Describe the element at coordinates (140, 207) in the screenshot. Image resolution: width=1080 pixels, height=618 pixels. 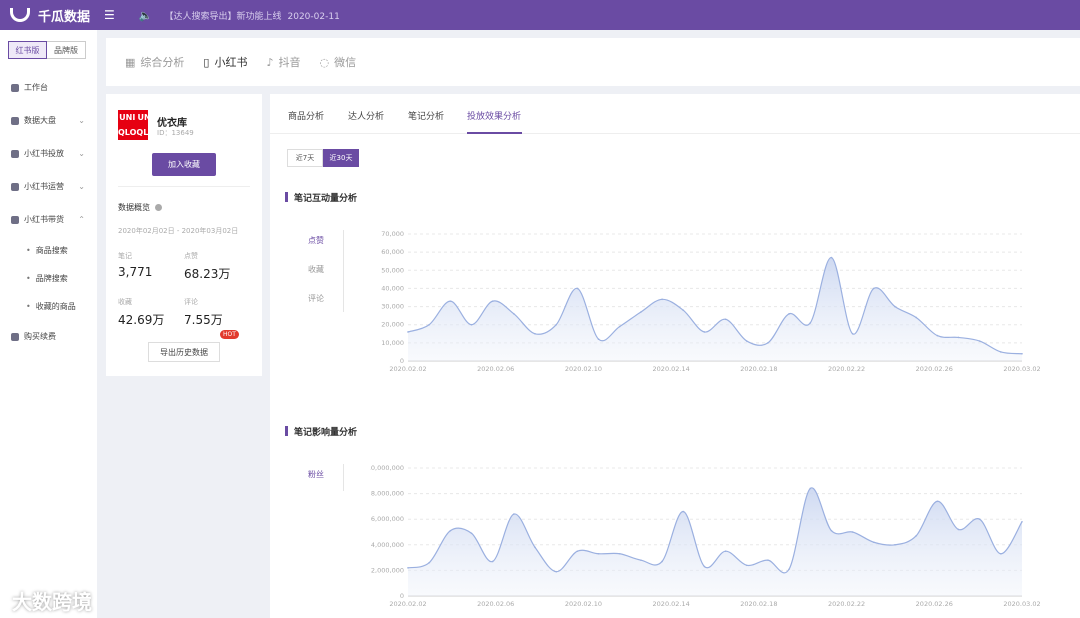
I see `overview-heading: 数据概览` at that location.